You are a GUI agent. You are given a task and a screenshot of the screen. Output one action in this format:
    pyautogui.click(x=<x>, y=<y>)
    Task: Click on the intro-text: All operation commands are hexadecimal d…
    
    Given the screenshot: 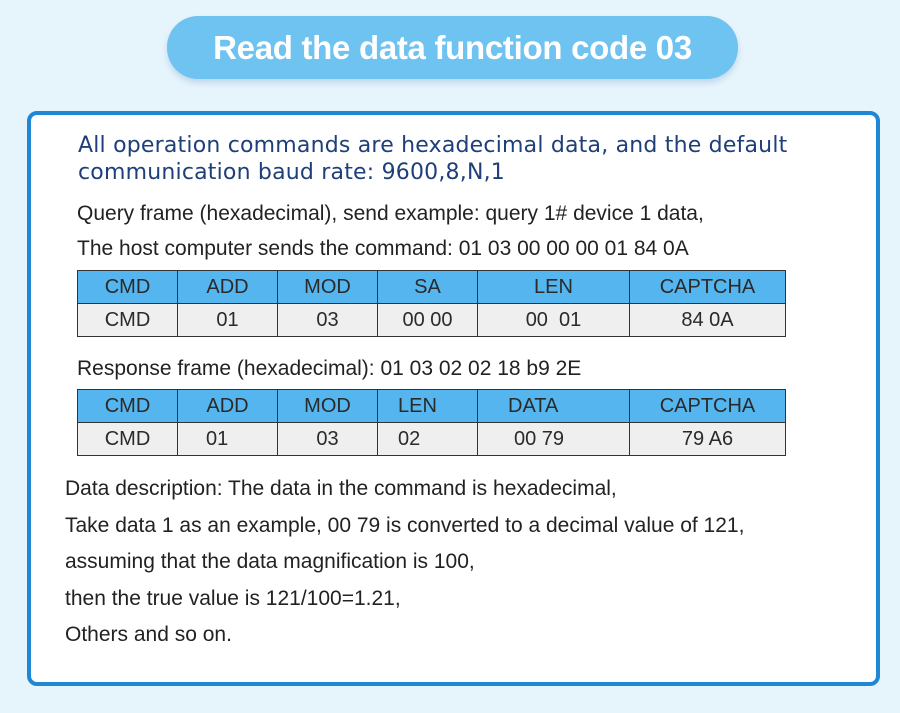 What is the action you would take?
    pyautogui.click(x=433, y=159)
    